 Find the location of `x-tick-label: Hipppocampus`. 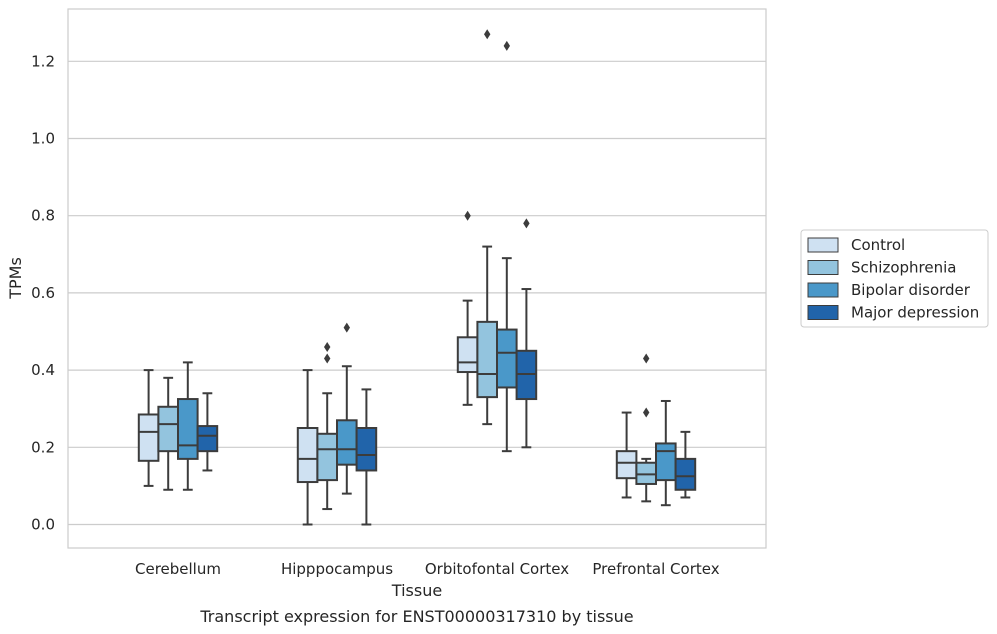

x-tick-label: Hipppocampus is located at coordinates (337, 569).